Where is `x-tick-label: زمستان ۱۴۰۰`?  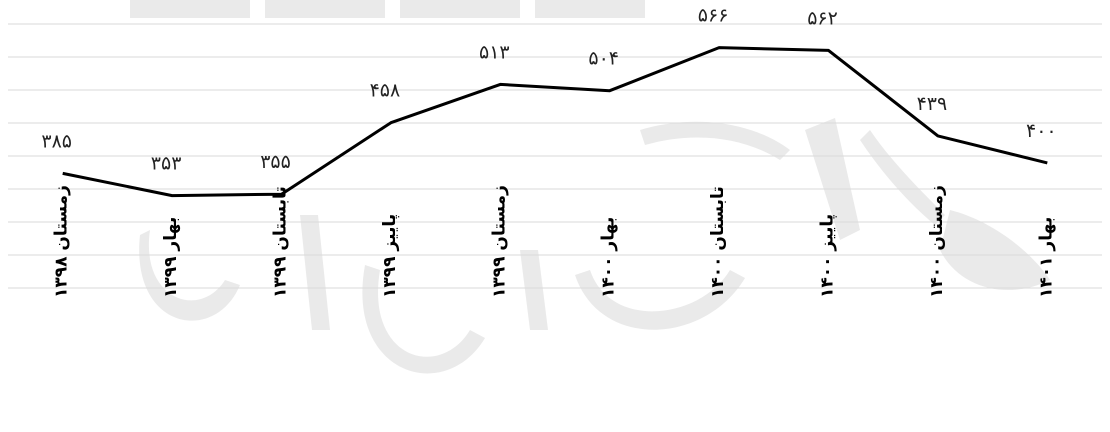
x-tick-label: زمستان ۱۴۰۰ is located at coordinates (937, 241).